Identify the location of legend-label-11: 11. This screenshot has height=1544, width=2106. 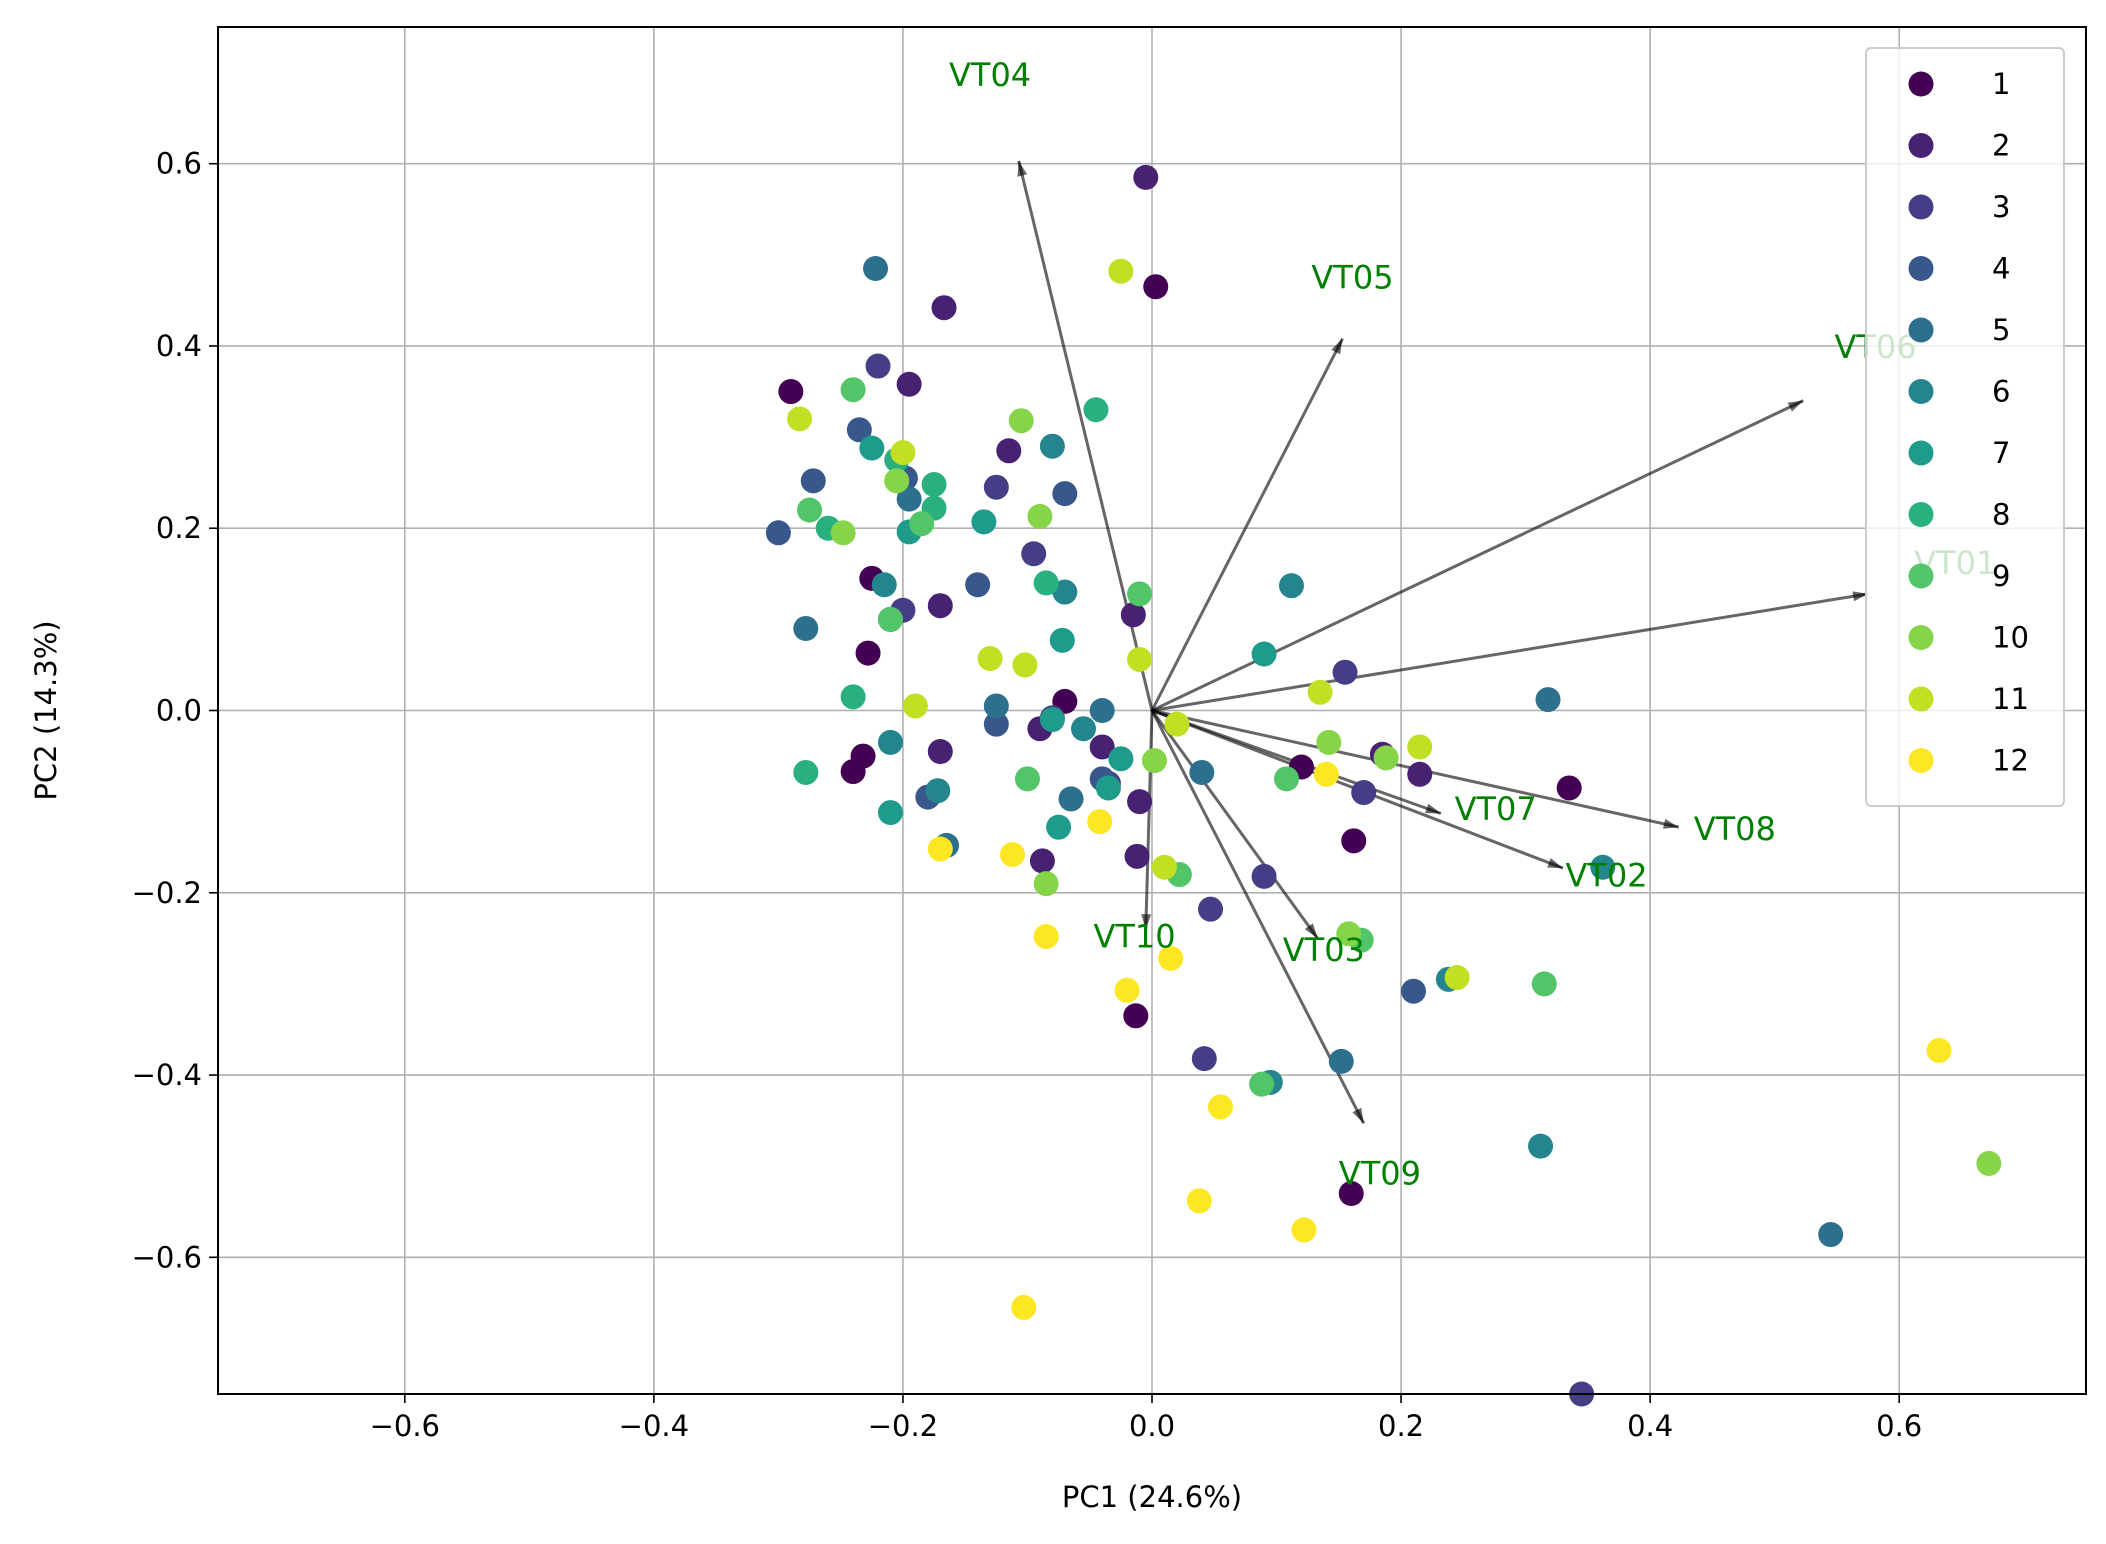
(2010, 699).